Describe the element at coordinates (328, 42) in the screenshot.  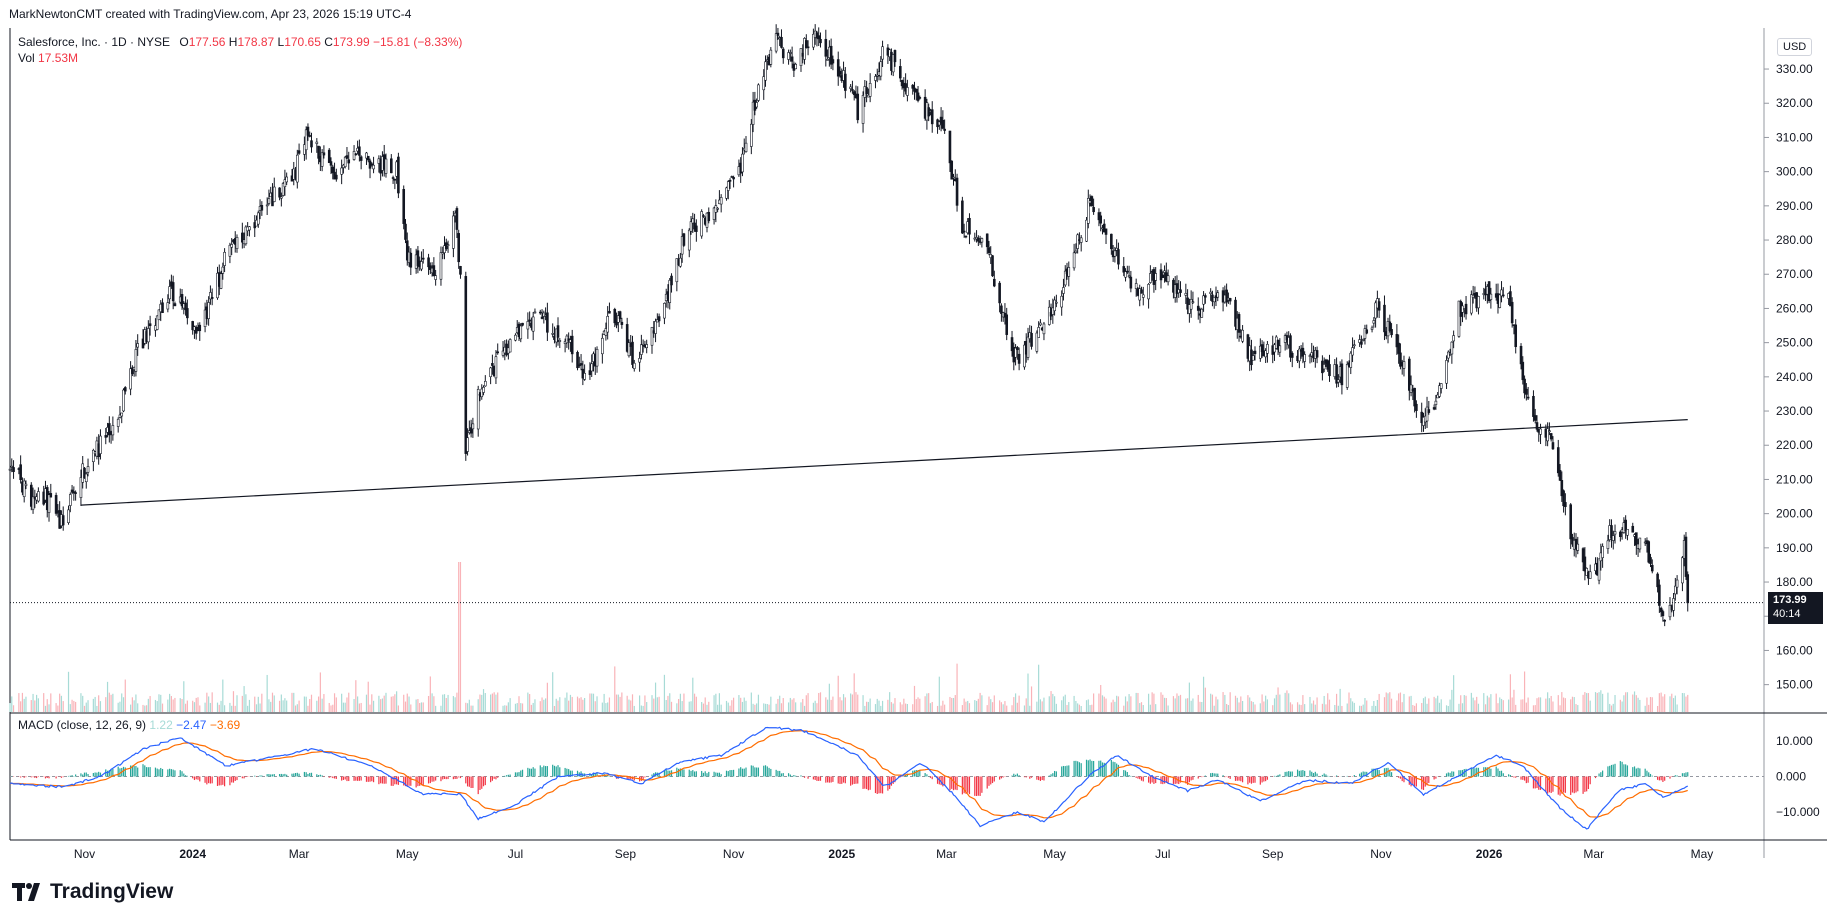
I see `legend-close-label: C` at that location.